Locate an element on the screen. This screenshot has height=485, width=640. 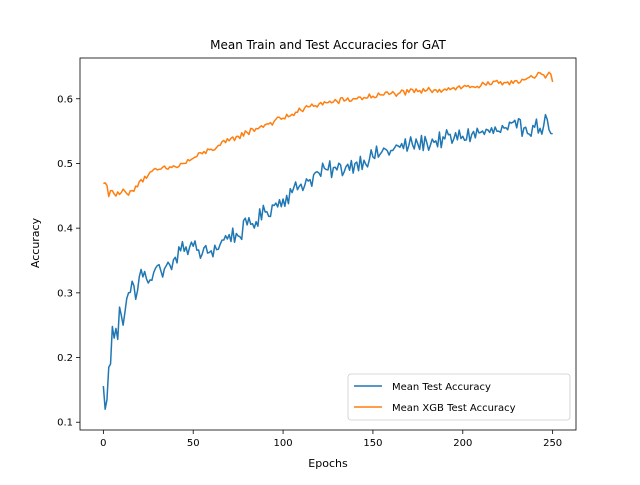
y-tick-label: 0.5 is located at coordinates (65, 164).